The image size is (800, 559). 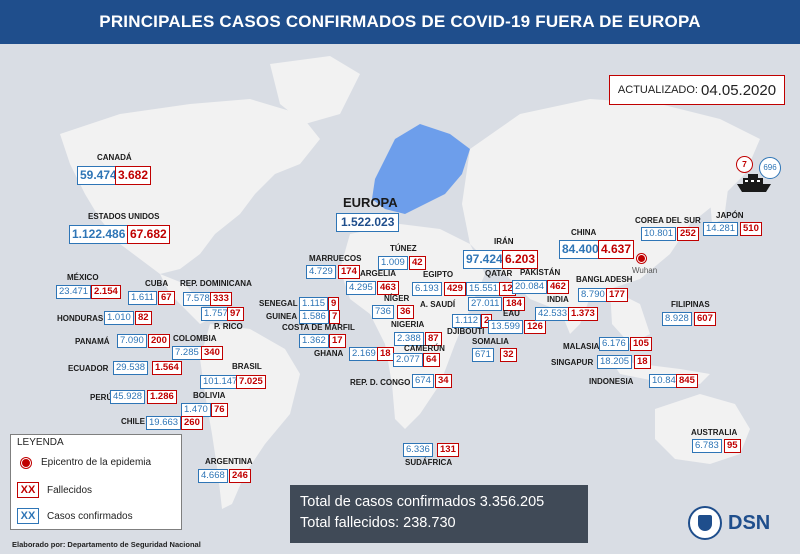 What do you see at coordinates (584, 232) in the screenshot?
I see `country-label-china: CHINA` at bounding box center [584, 232].